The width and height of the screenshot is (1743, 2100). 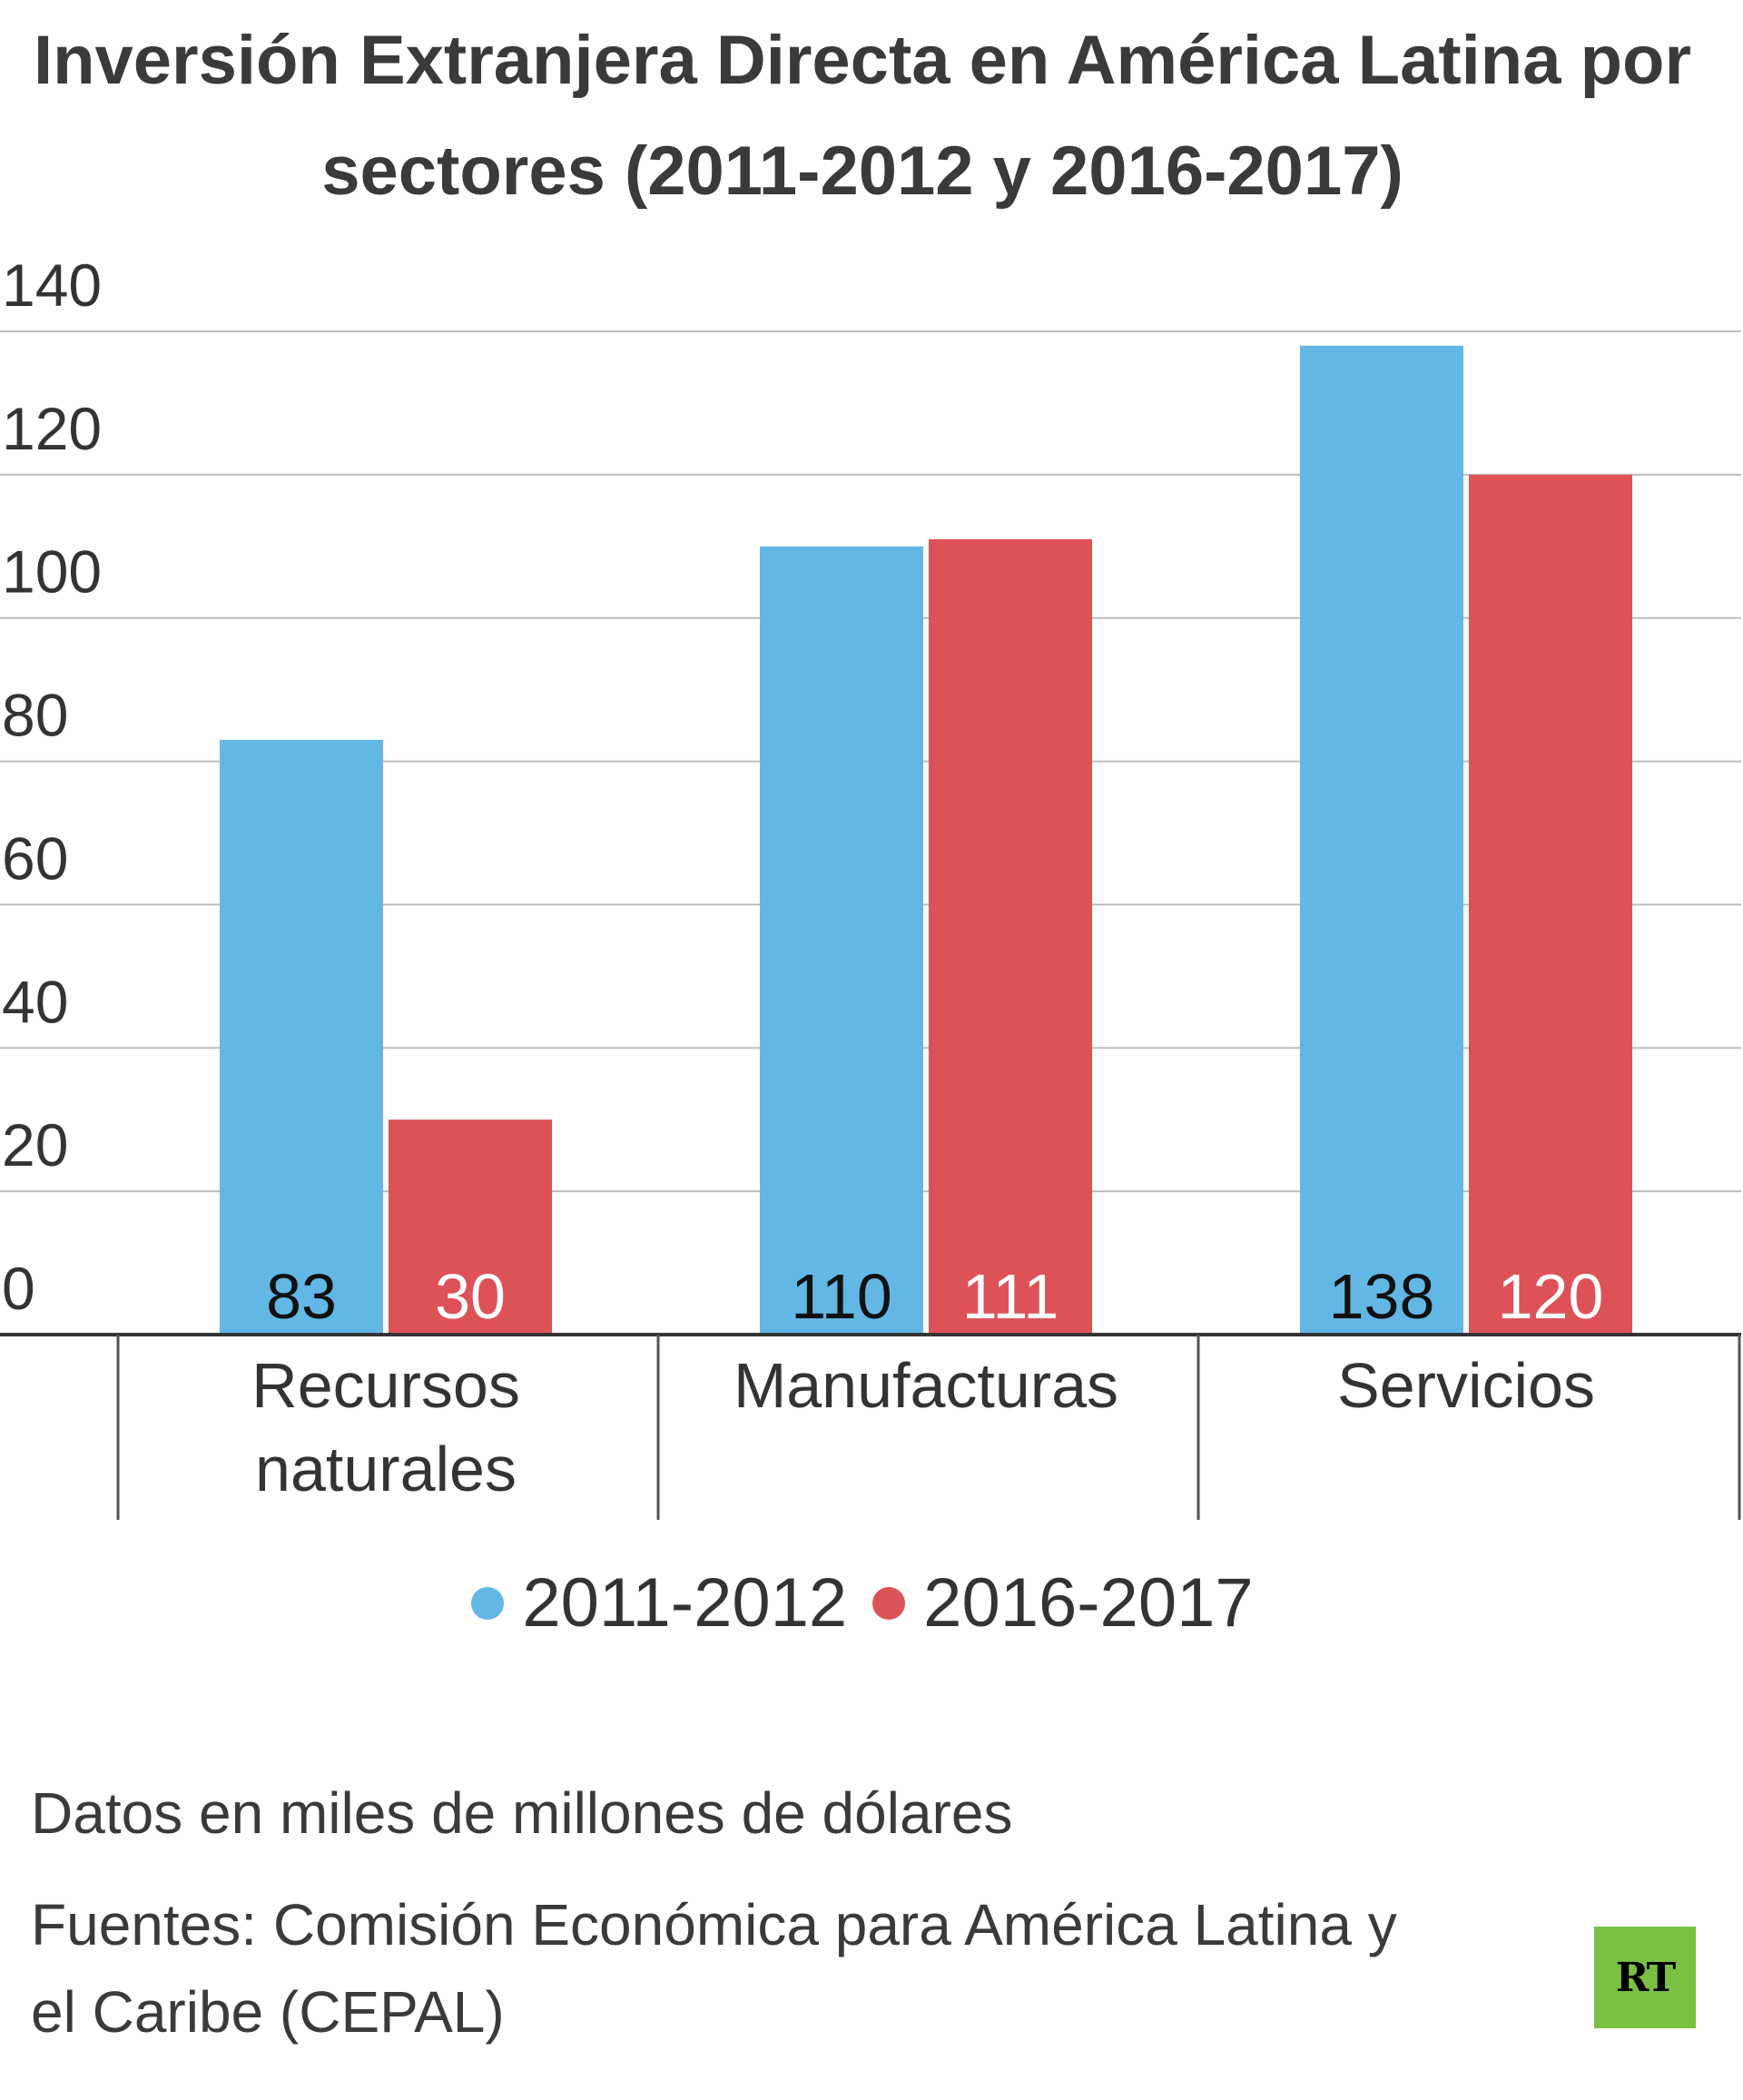 I want to click on y-tick-label-40: 40, so click(x=35, y=1001).